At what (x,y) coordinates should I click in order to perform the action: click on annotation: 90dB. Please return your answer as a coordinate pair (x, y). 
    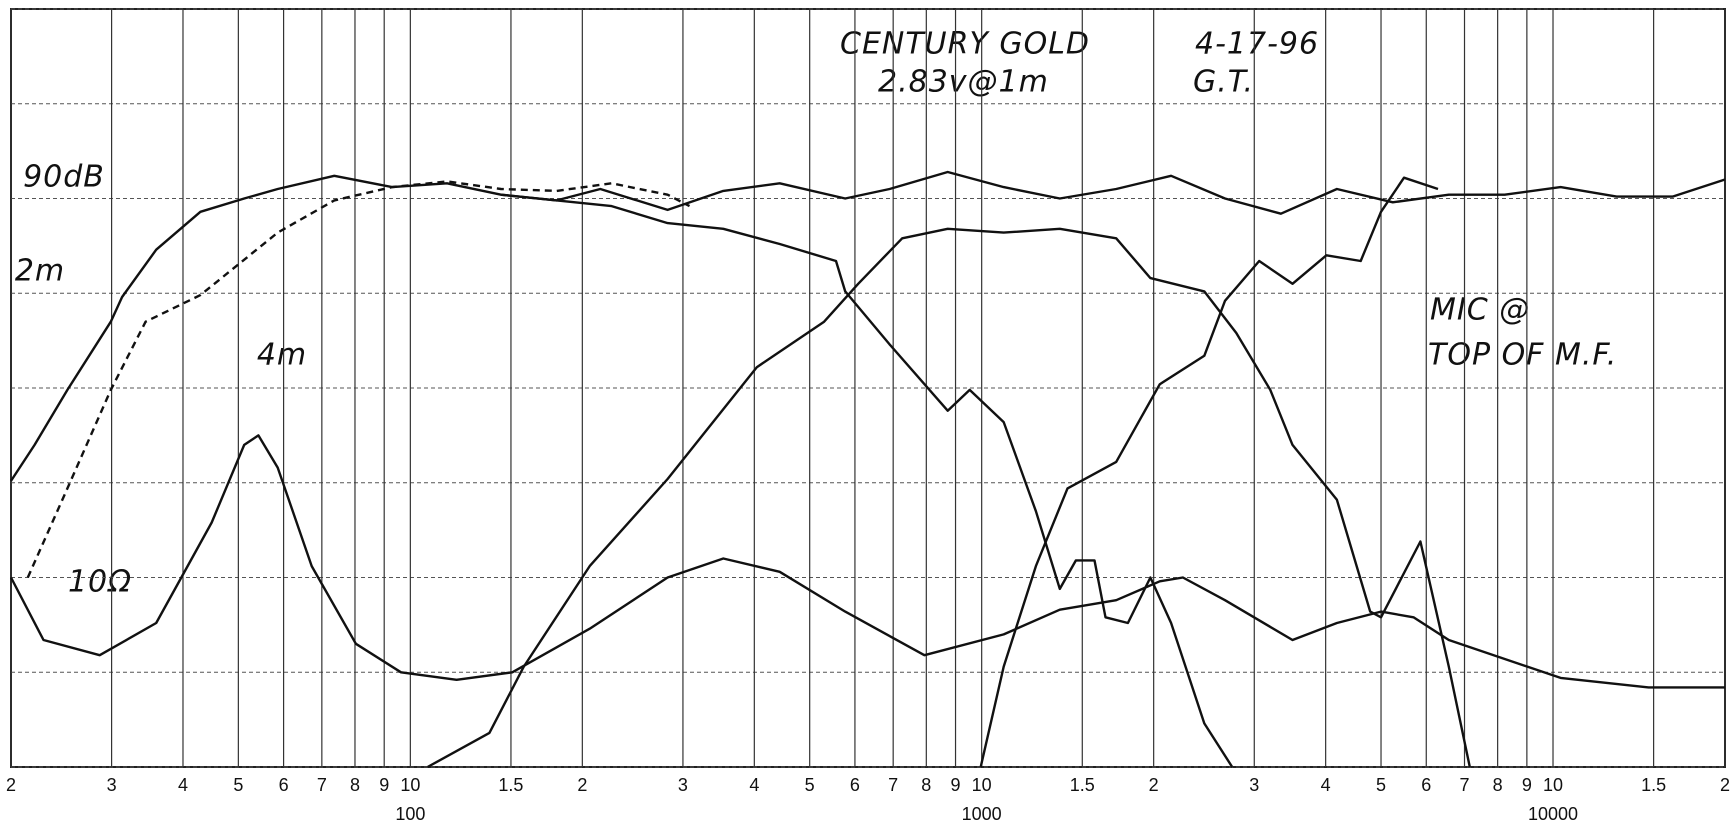
    Looking at the image, I should click on (64, 177).